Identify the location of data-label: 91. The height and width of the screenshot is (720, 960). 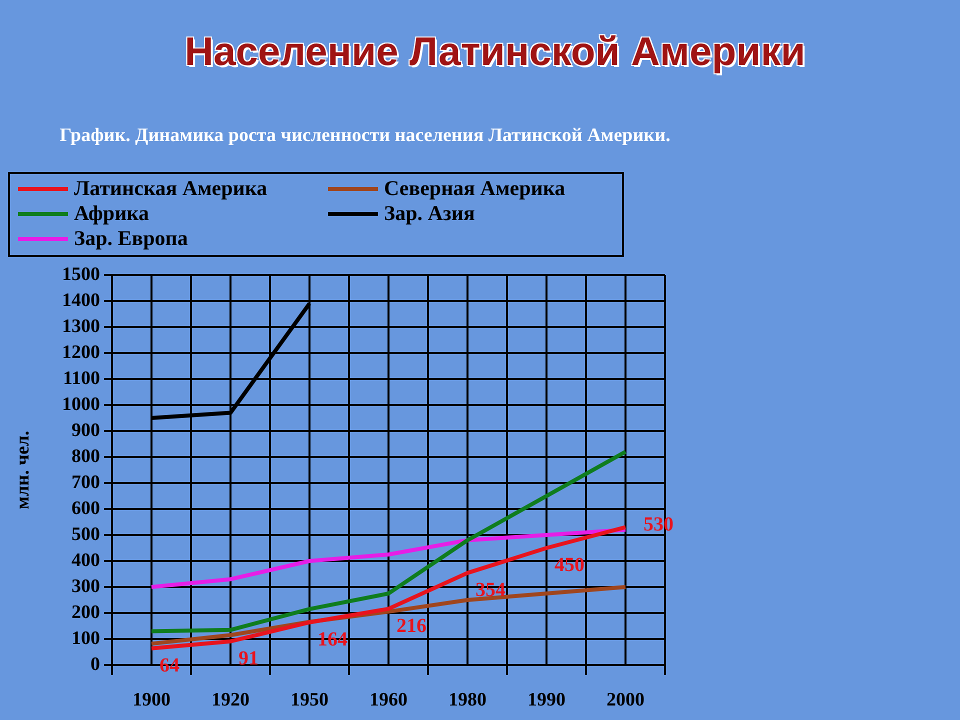
(248, 659).